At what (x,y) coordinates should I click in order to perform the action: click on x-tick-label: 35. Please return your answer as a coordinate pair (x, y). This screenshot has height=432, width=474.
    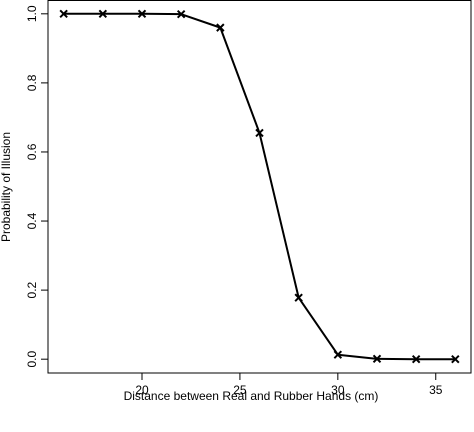
    Looking at the image, I should click on (436, 390).